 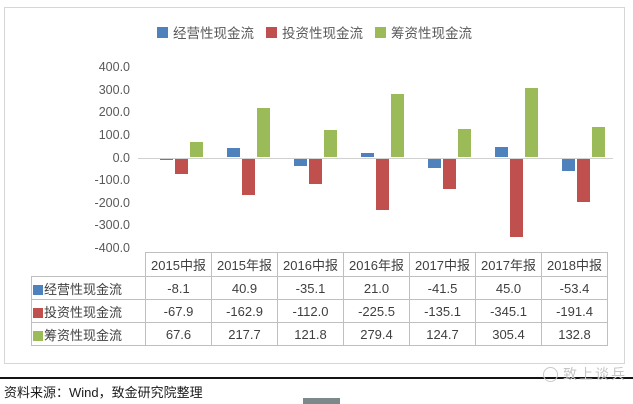 What do you see at coordinates (103, 392) in the screenshot?
I see `source-text: 资料来源：Wind，致金研究院整理` at bounding box center [103, 392].